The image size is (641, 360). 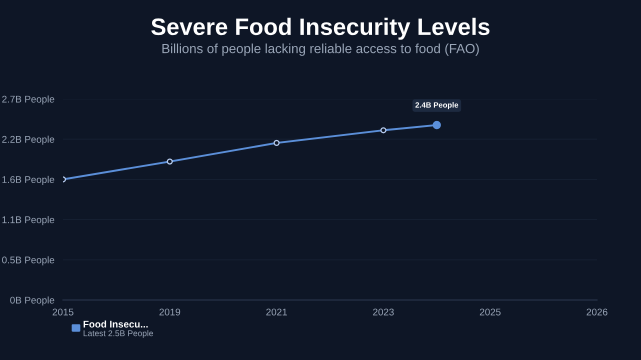 I want to click on x-tick-label: 2025, so click(x=490, y=312).